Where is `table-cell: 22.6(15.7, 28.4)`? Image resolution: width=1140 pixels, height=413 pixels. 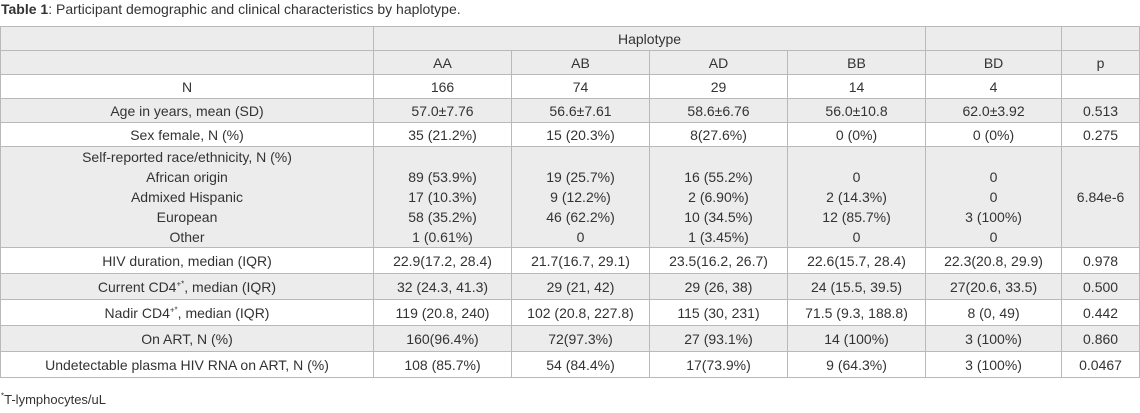 table-cell: 22.6(15.7, 28.4) is located at coordinates (856, 260).